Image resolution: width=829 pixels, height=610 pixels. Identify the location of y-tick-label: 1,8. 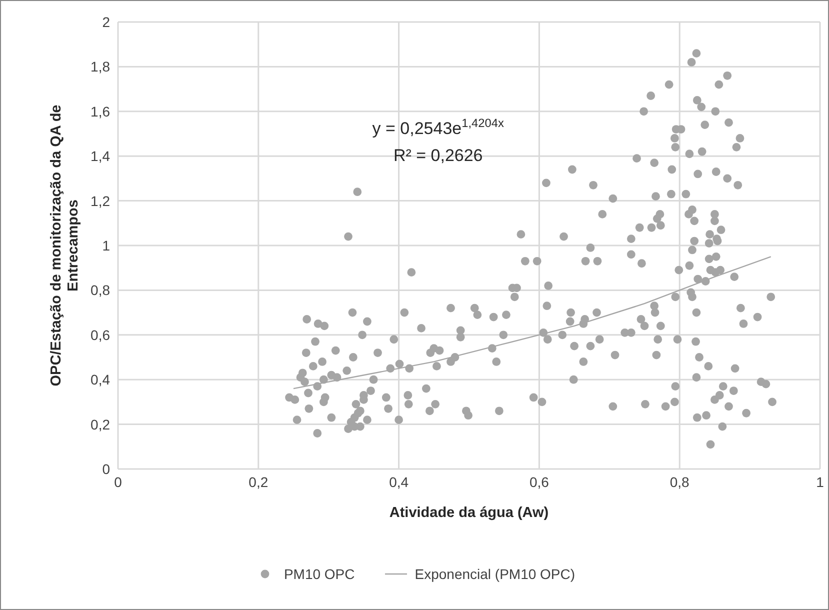
(100, 66).